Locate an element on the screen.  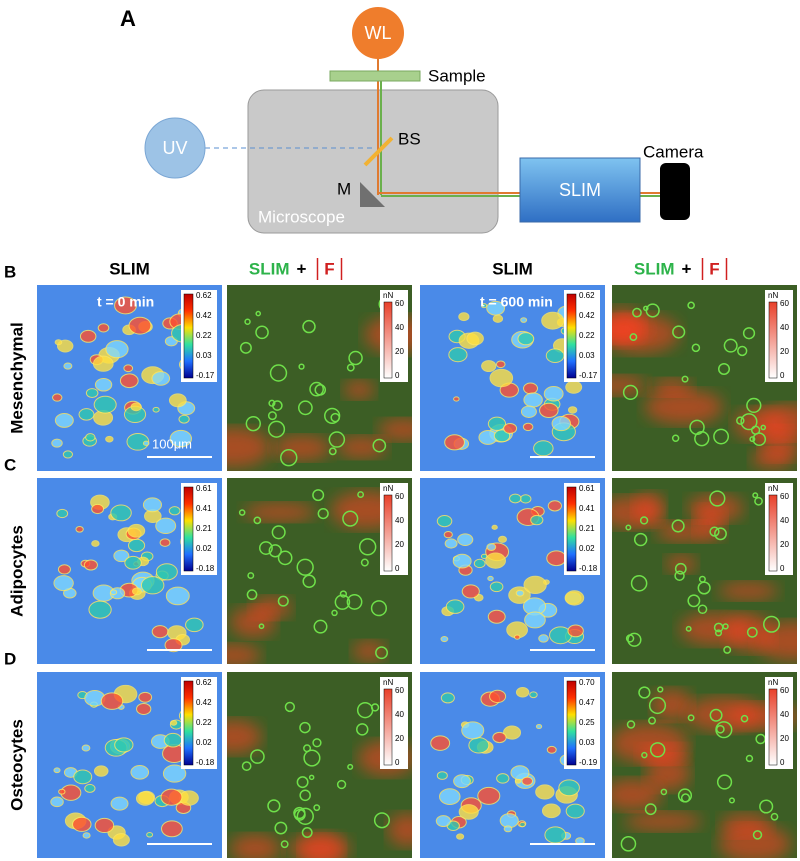
uv-source is located at coordinates (175, 148).